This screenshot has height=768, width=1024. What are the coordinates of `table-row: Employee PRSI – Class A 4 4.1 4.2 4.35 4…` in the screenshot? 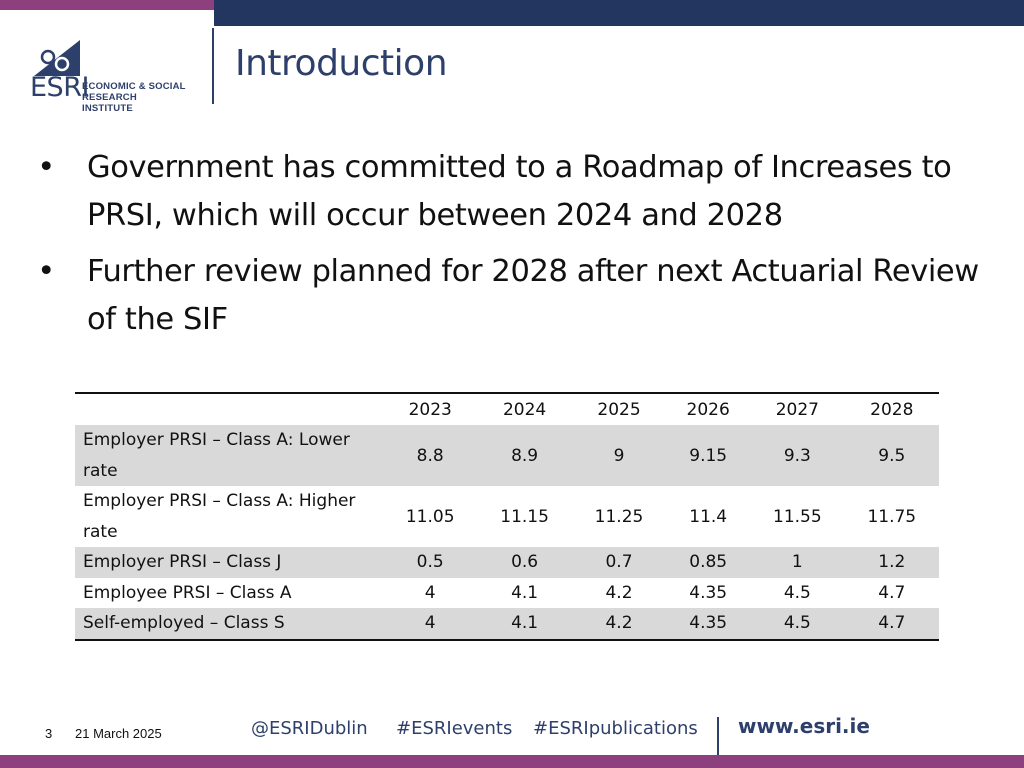 It's located at (507, 593).